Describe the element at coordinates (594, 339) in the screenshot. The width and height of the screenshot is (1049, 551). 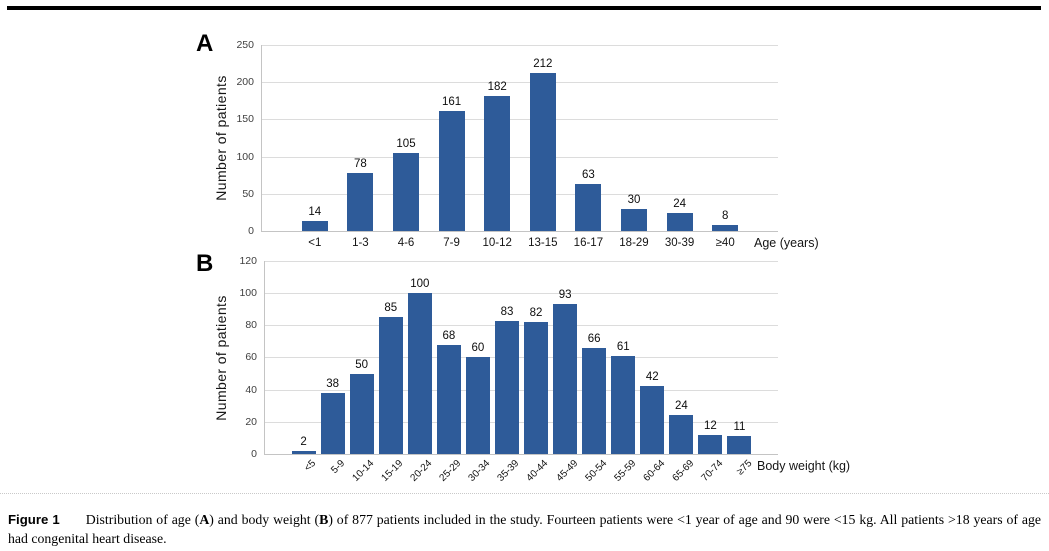
I see `bar-value-label: 66` at that location.